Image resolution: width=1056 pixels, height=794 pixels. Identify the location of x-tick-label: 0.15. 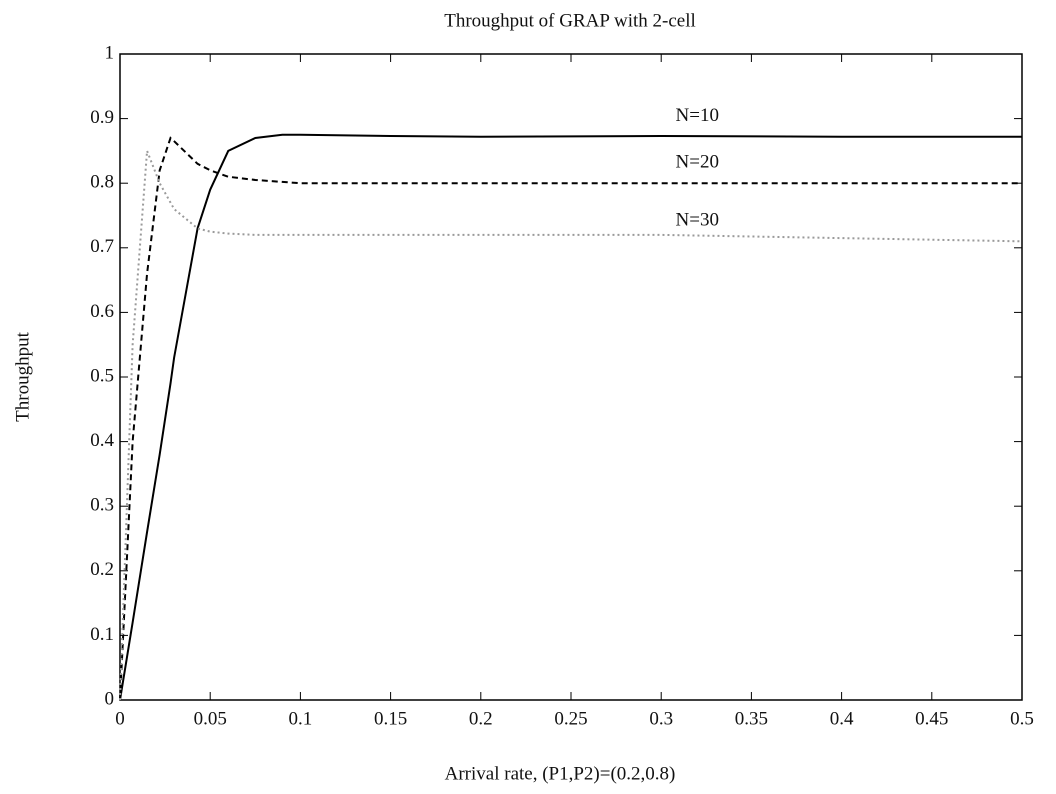
(390, 718).